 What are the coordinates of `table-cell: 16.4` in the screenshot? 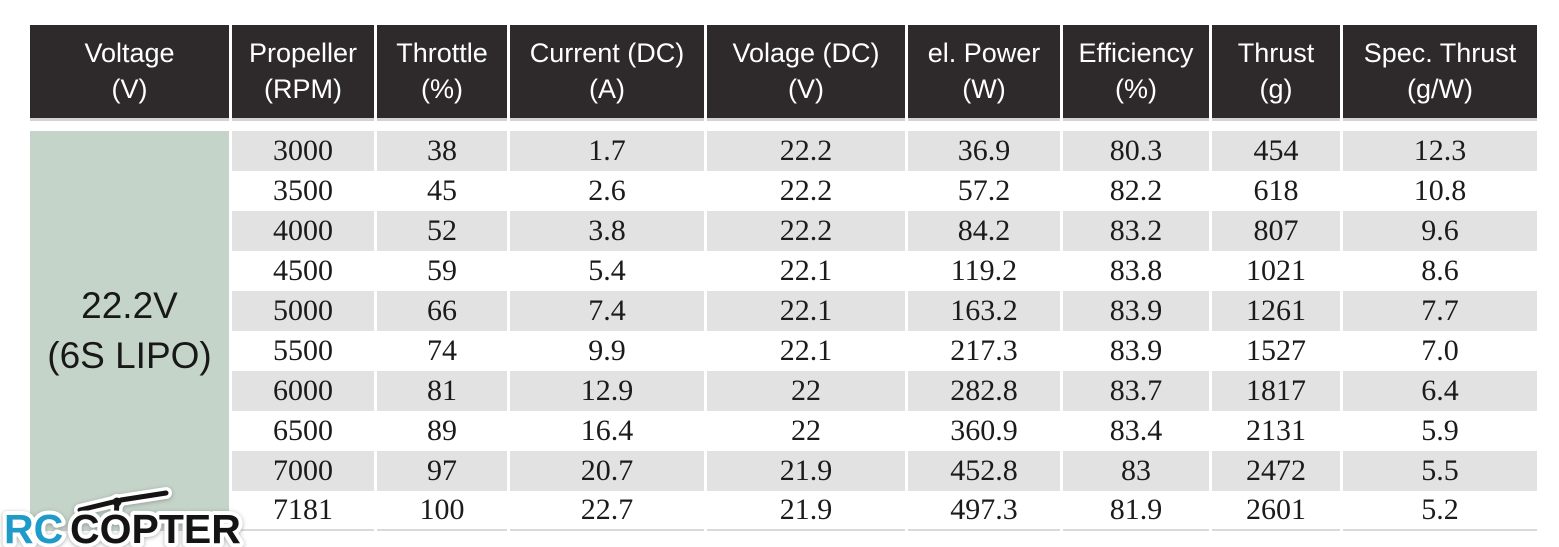 It's located at (607, 431).